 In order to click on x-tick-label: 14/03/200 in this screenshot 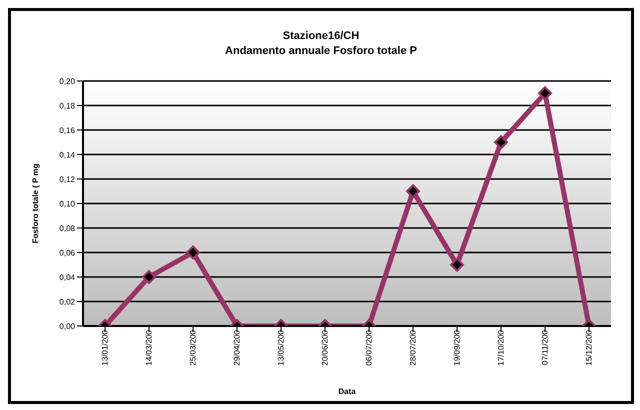, I will do `click(149, 347)`.